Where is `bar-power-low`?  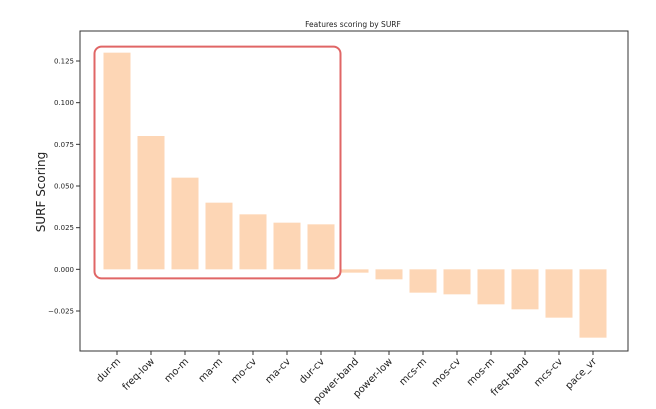 bar-power-low is located at coordinates (389, 274).